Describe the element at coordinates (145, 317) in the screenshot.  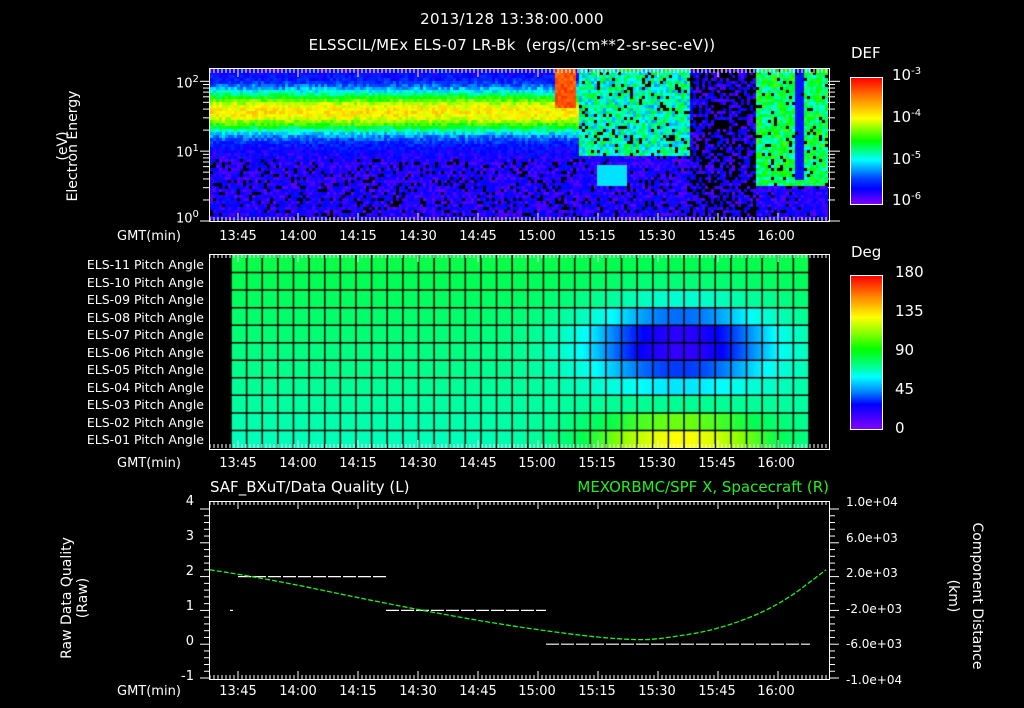
I see `pitch-angle-row-label: ELS-08 Pitch Angle` at that location.